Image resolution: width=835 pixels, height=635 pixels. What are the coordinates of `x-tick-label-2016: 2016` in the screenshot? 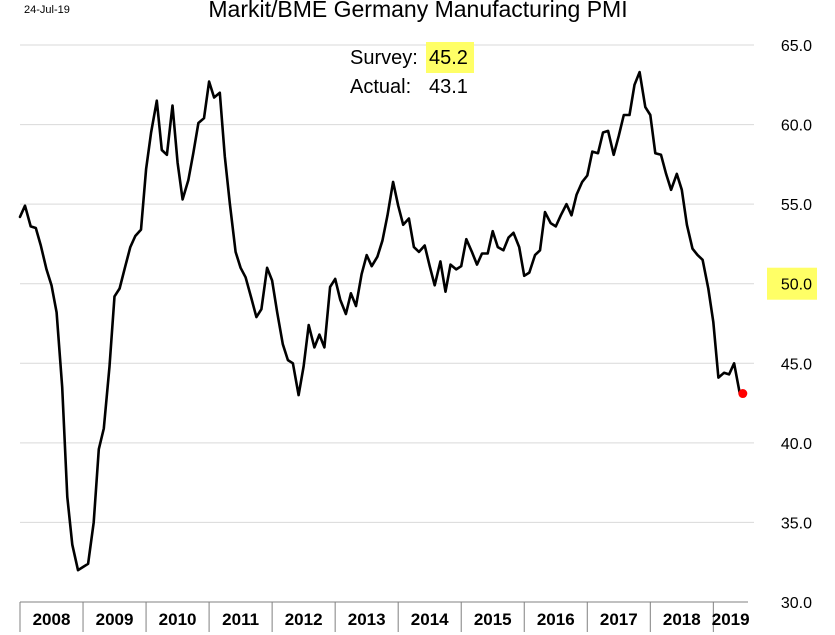 It's located at (556, 619).